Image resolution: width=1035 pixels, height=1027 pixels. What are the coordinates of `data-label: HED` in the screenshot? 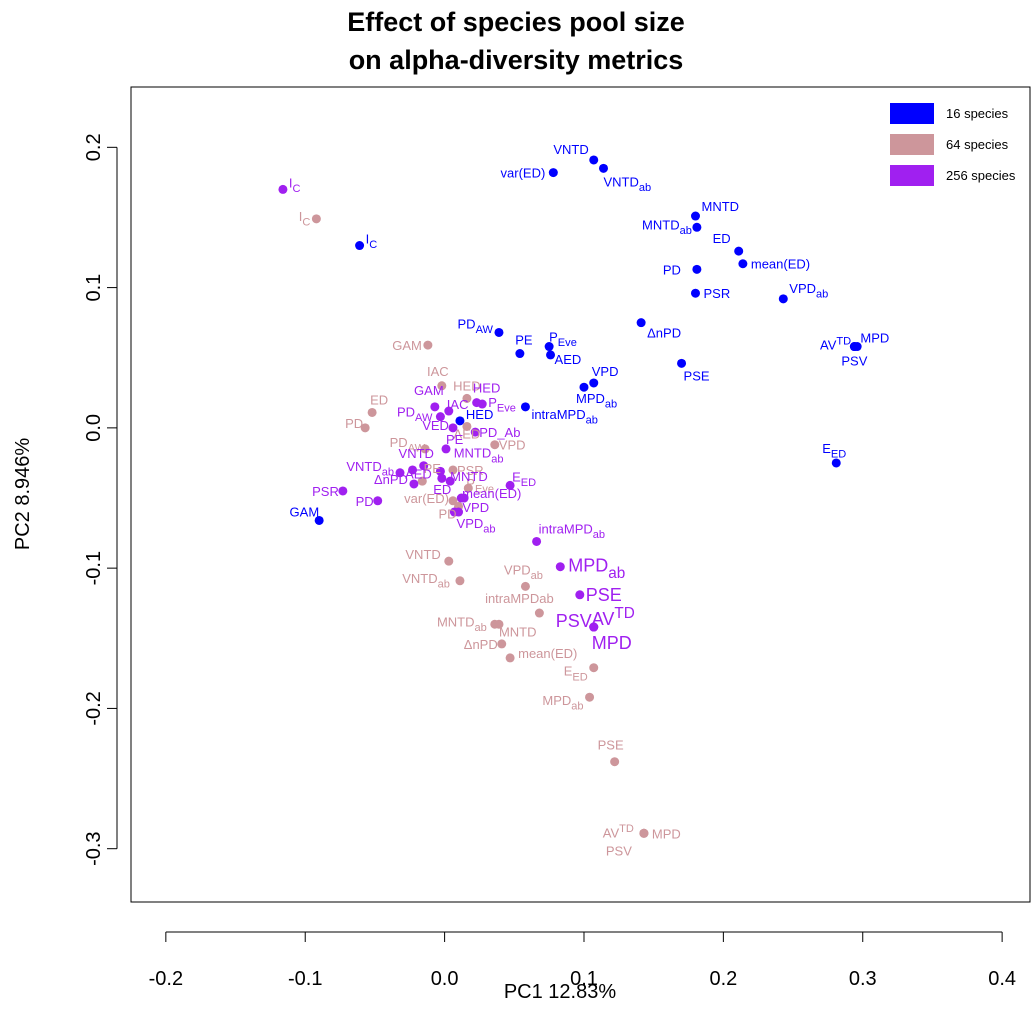 It's located at (479, 414).